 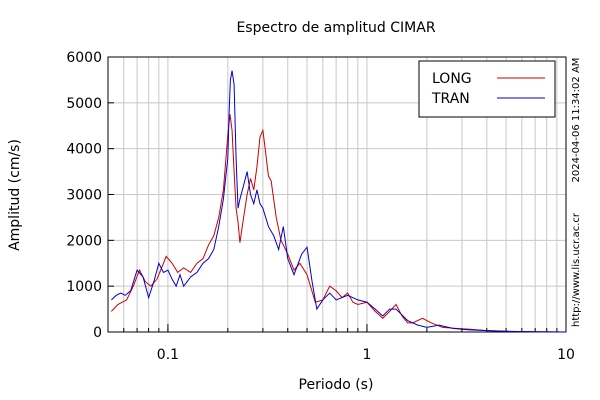 What do you see at coordinates (84, 287) in the screenshot?
I see `y-tick-label: 1000` at bounding box center [84, 287].